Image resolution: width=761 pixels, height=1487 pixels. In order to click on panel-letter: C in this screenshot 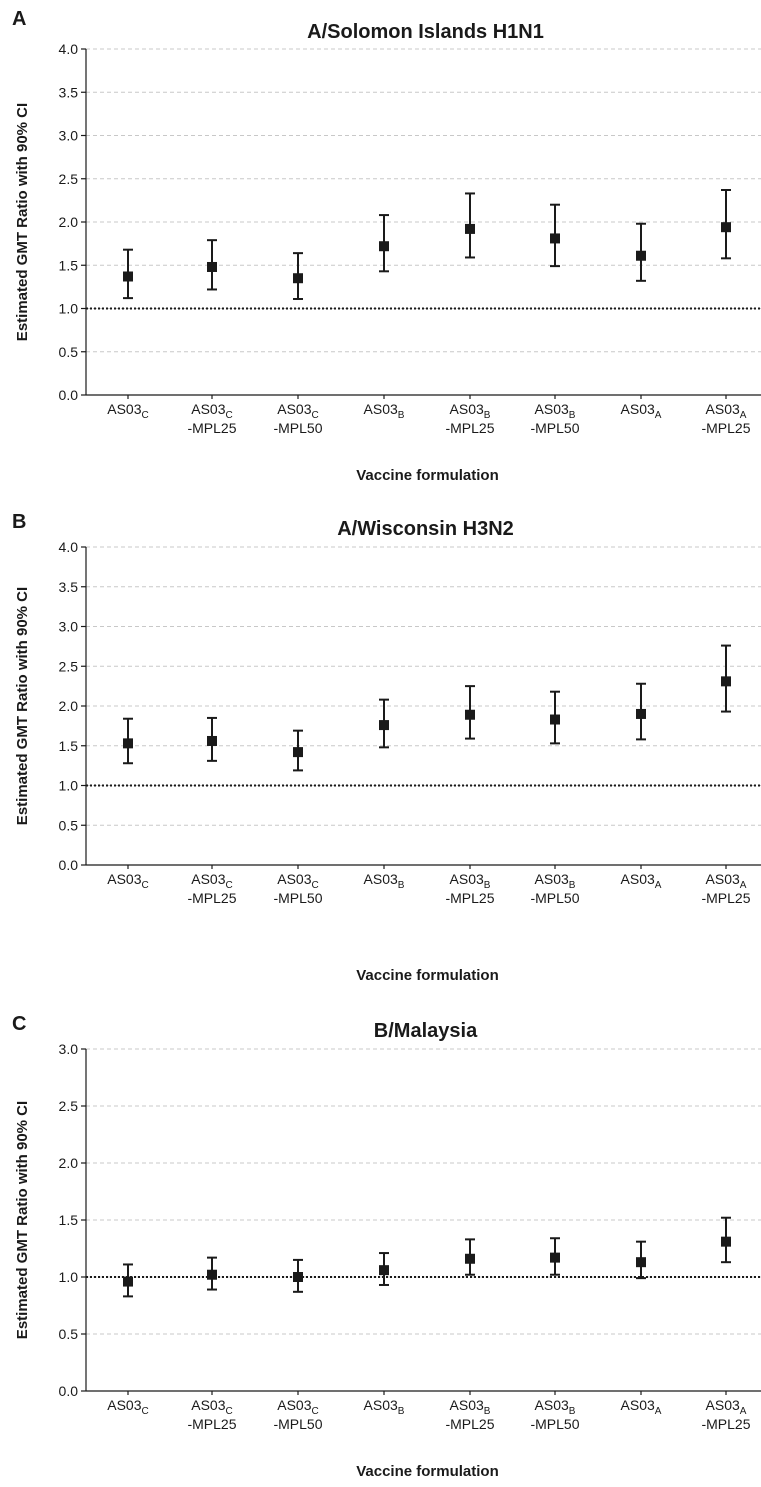, I will do `click(19, 1024)`.